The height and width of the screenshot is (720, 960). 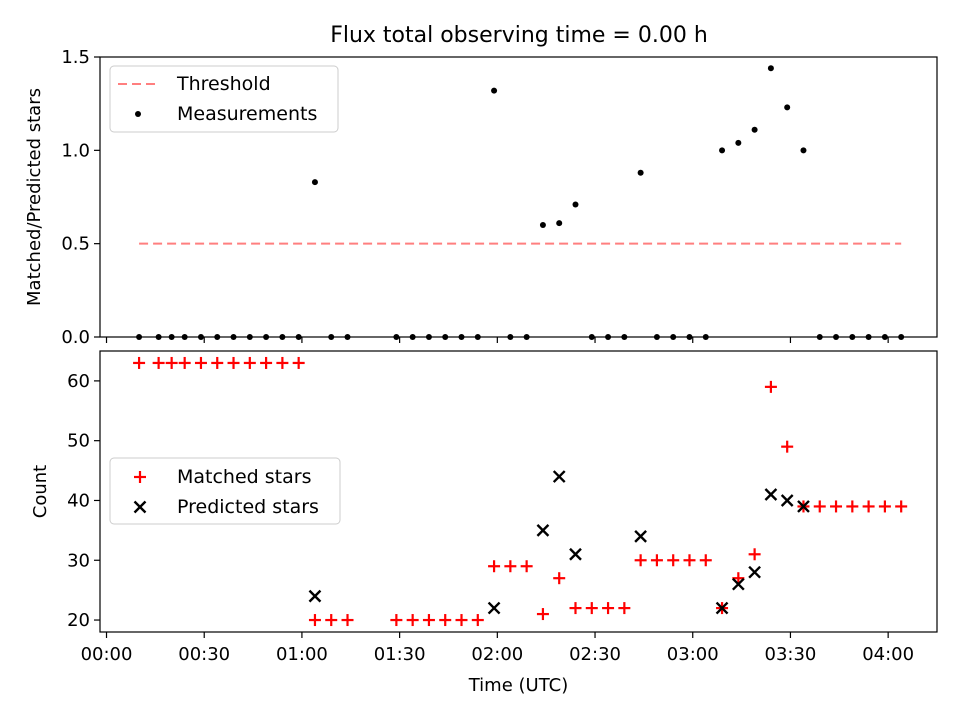 I want to click on x-tick-label: 03:30, so click(x=791, y=654).